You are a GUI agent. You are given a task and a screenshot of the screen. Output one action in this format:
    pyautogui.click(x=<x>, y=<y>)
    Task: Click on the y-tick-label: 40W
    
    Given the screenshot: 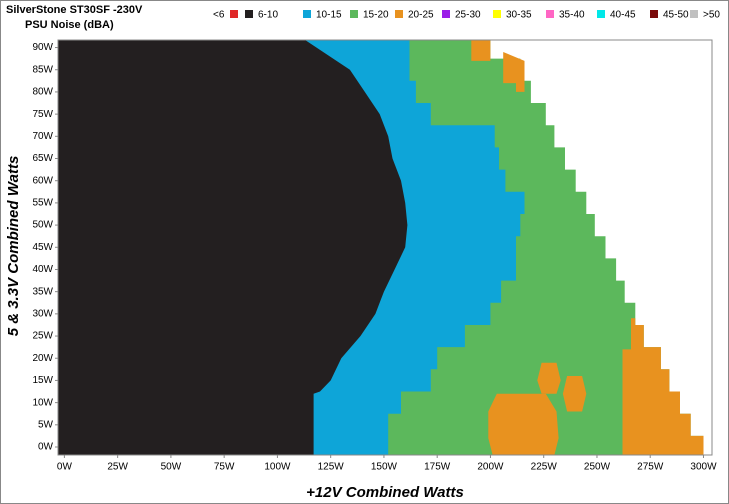 What is the action you would take?
    pyautogui.click(x=42, y=269)
    